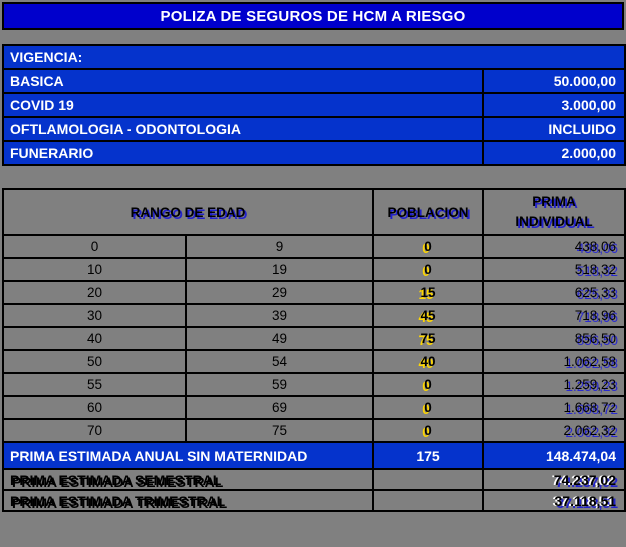 This screenshot has width=626, height=547. Describe the element at coordinates (279, 384) in the screenshot. I see `age-to-cell: 59` at that location.